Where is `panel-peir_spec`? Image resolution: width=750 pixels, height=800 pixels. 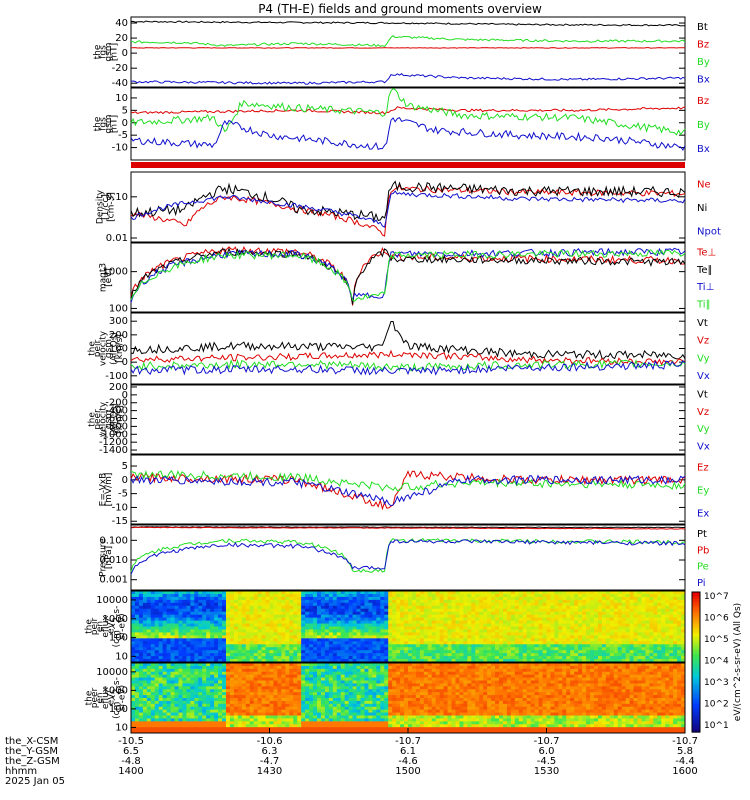 panel-peir_spec is located at coordinates (408, 626).